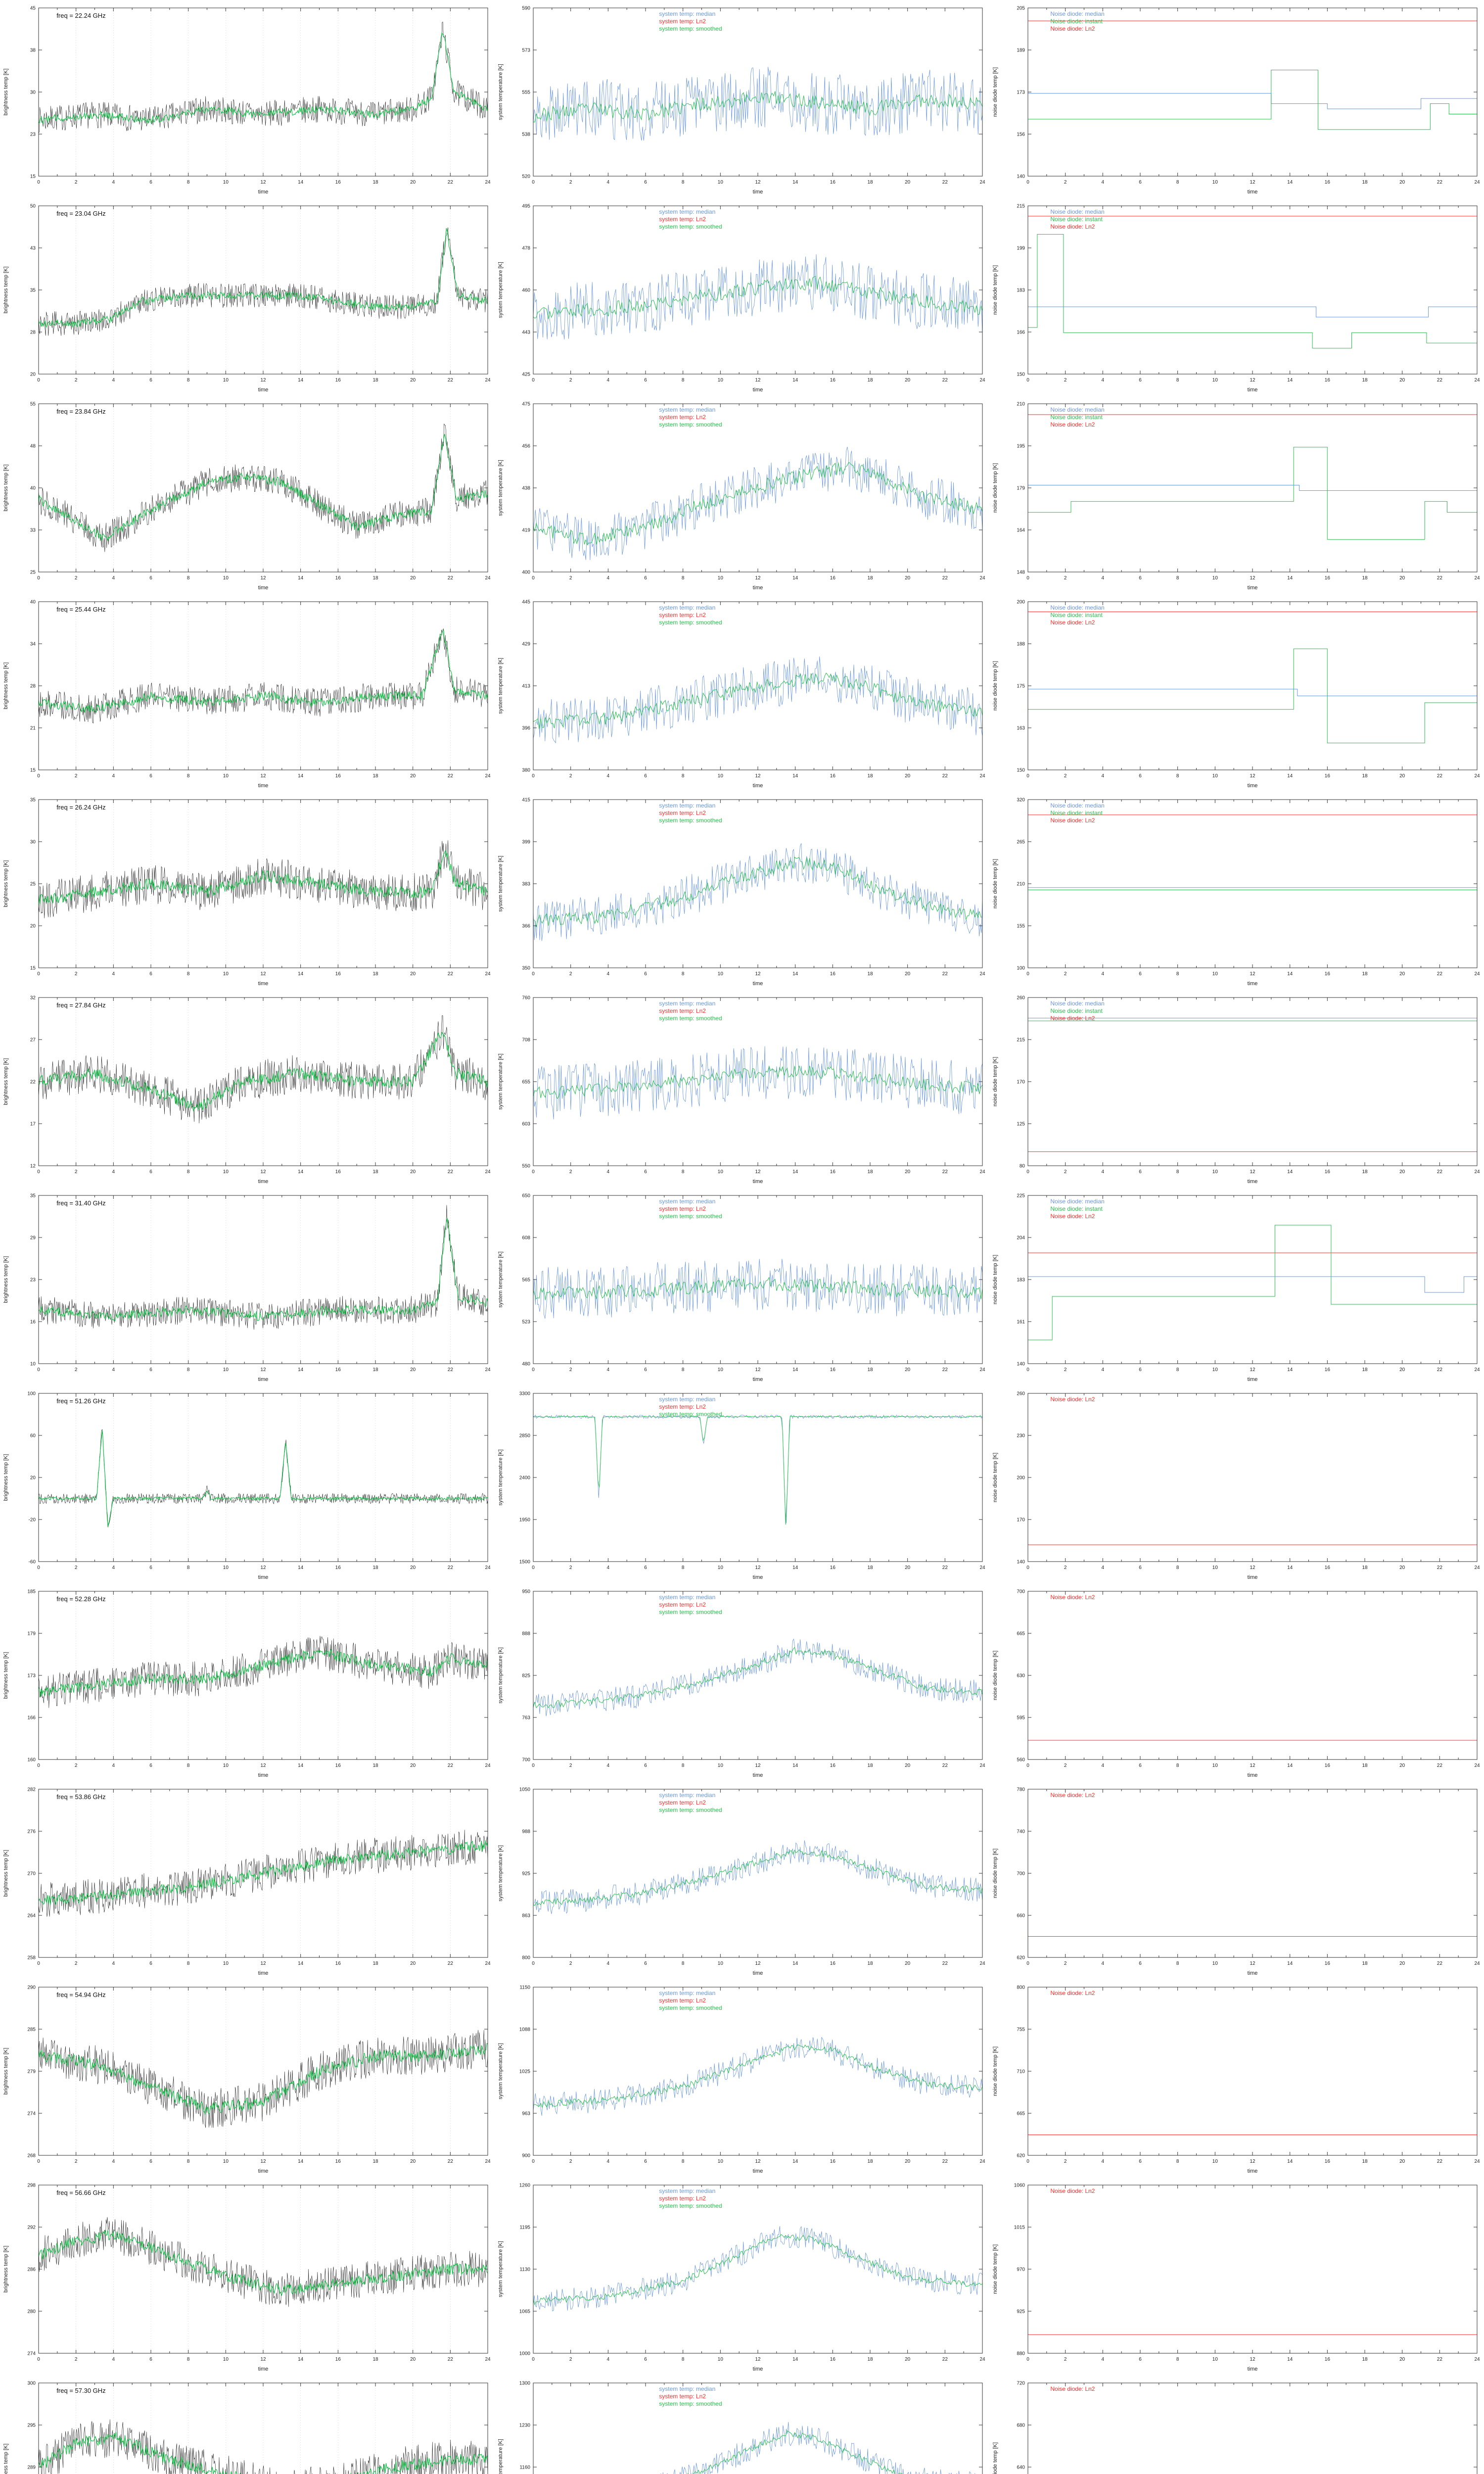 The width and height of the screenshot is (1484, 2474). I want to click on series-tsys-median, so click(757, 1877).